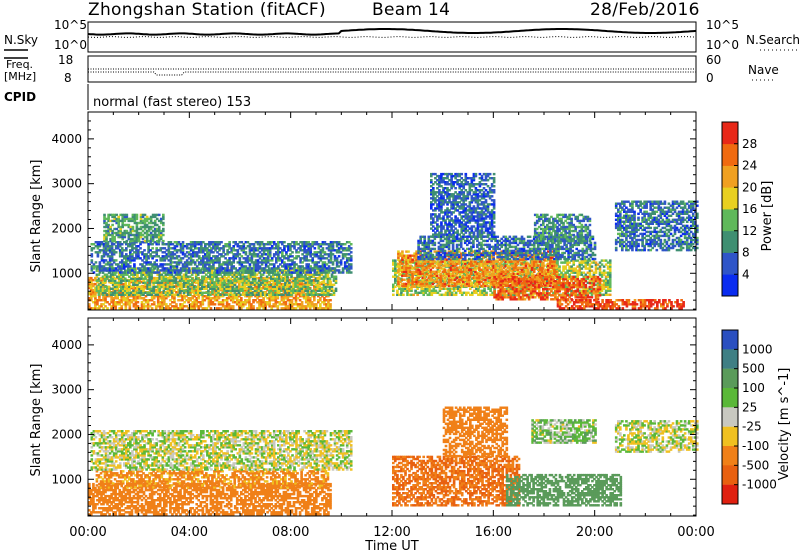 The height and width of the screenshot is (554, 800). I want to click on nave-tick-0: 0, so click(710, 78).